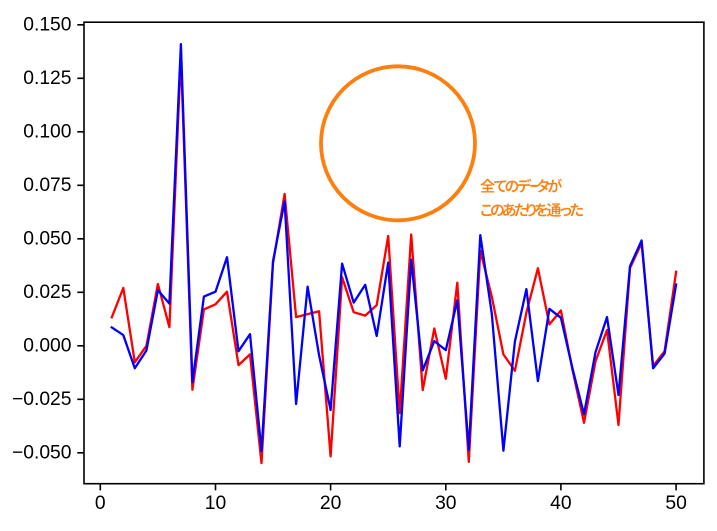 This screenshot has height=531, width=717. I want to click on svg-text: 0.100, so click(47, 131).